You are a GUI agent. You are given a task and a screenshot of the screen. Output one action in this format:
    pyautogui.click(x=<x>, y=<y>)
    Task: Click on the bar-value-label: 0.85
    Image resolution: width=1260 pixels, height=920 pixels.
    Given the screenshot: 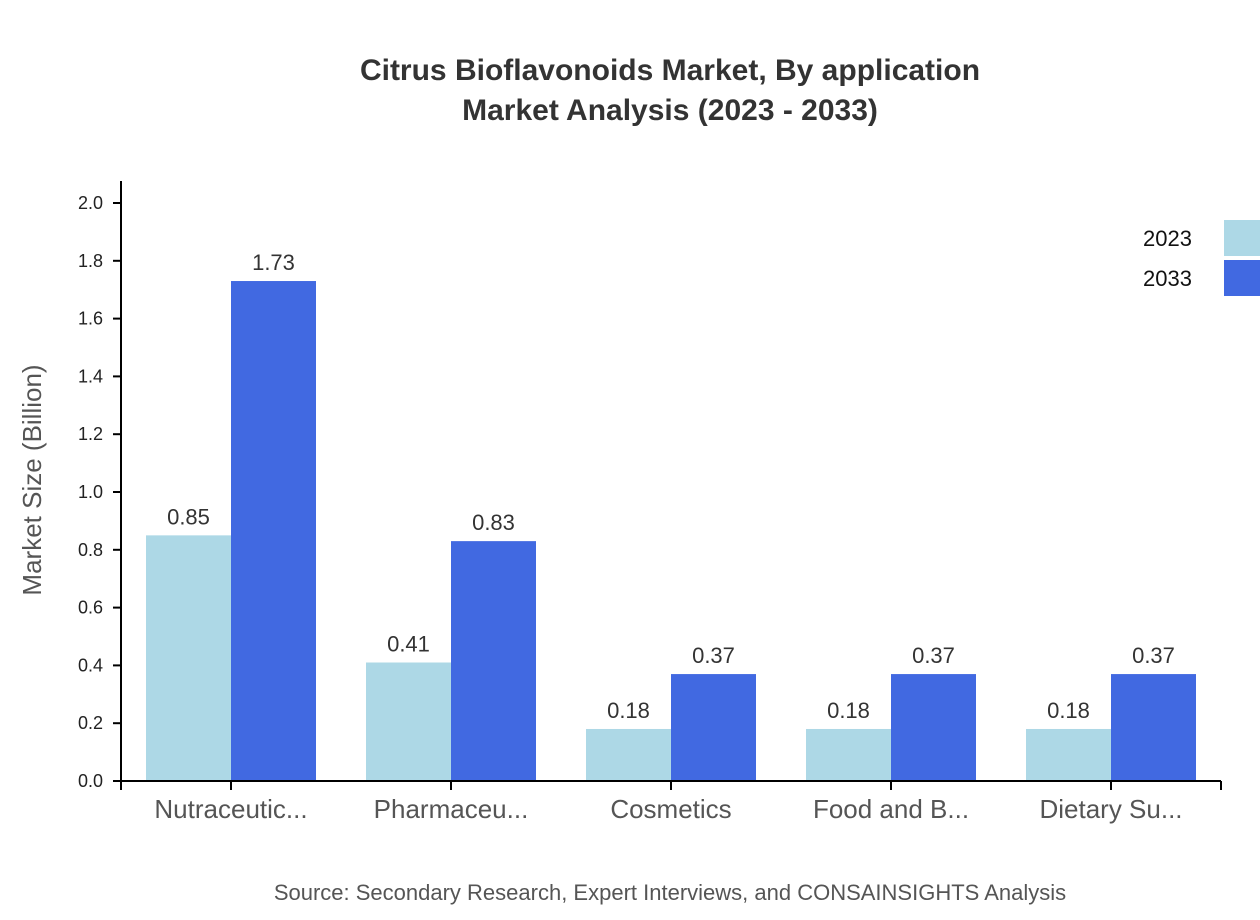 What is the action you would take?
    pyautogui.click(x=188, y=516)
    